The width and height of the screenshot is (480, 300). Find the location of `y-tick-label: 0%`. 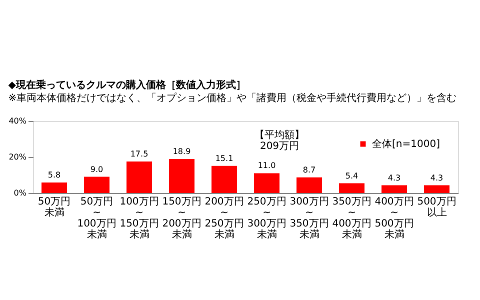

y-tick-label: 0% is located at coordinates (20, 193).